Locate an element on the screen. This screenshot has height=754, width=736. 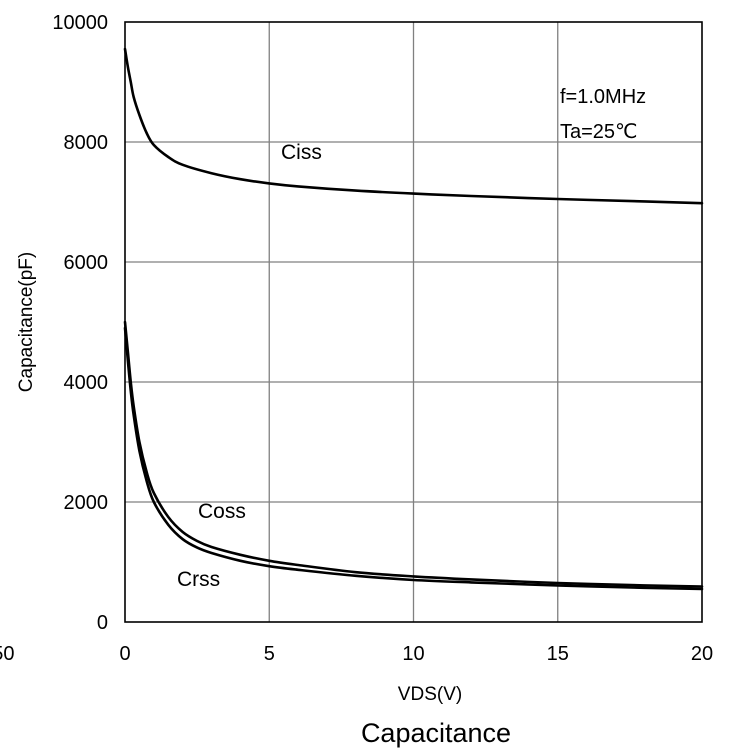
x-axis-label: VDS(V) is located at coordinates (430, 694).